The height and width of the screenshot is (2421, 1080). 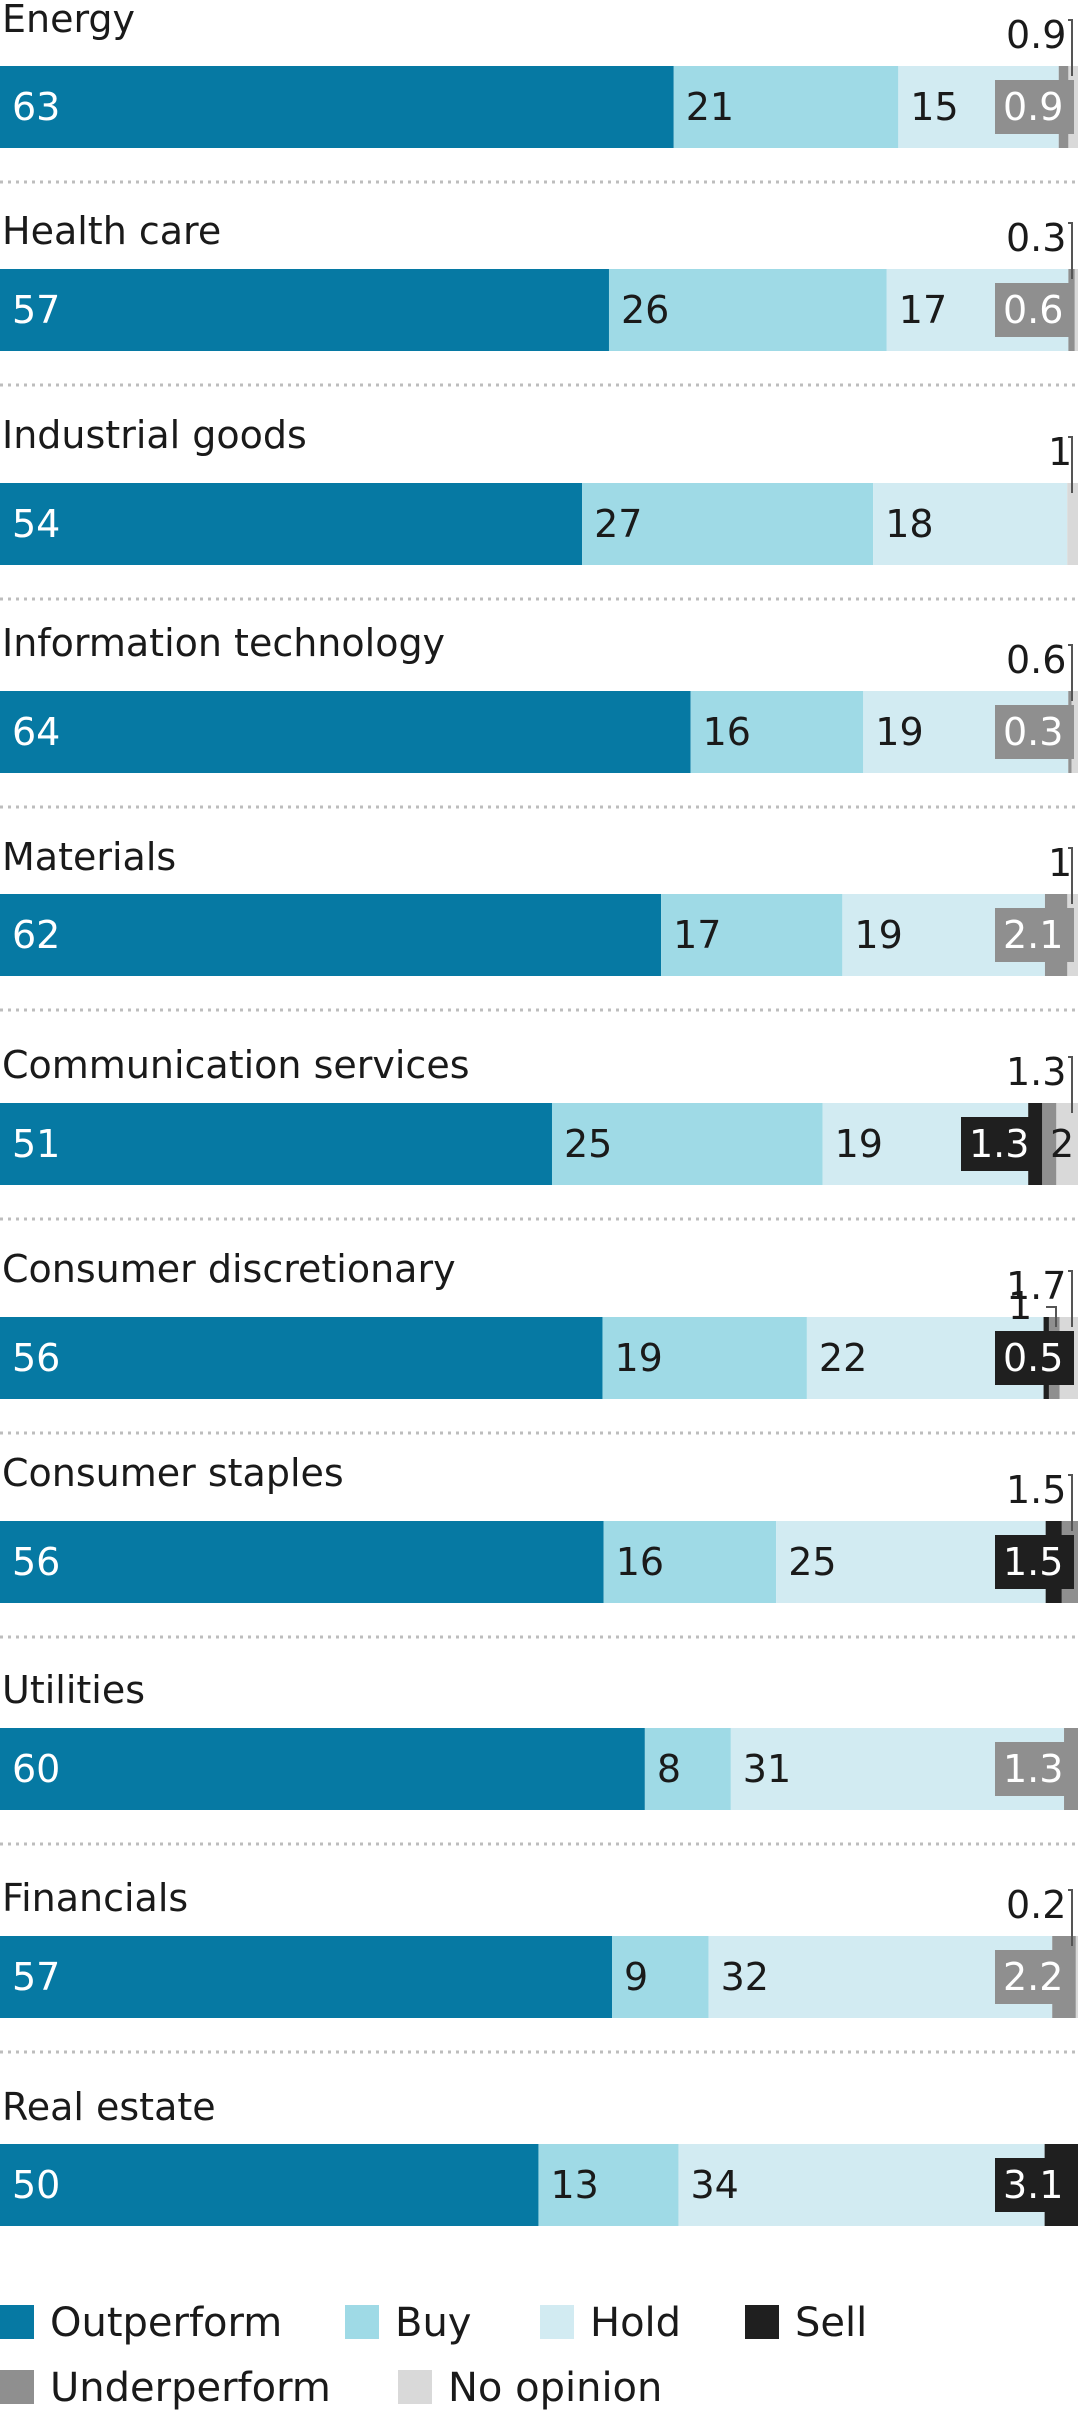 I want to click on bar-information-technology-outperform, so click(x=345, y=732).